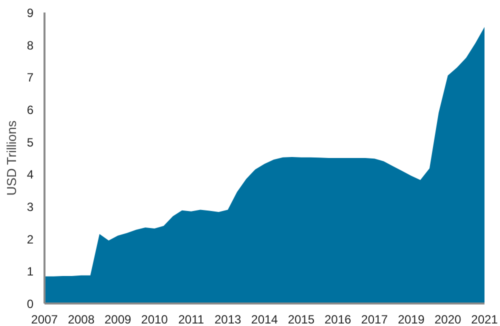 Image resolution: width=500 pixels, height=326 pixels. I want to click on x-tick-label: 2015, so click(301, 319).